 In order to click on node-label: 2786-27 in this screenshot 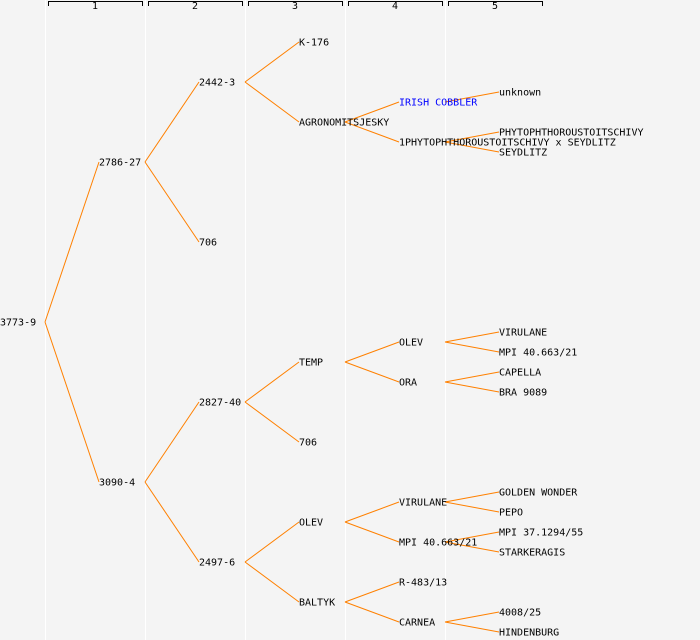, I will do `click(120, 163)`.